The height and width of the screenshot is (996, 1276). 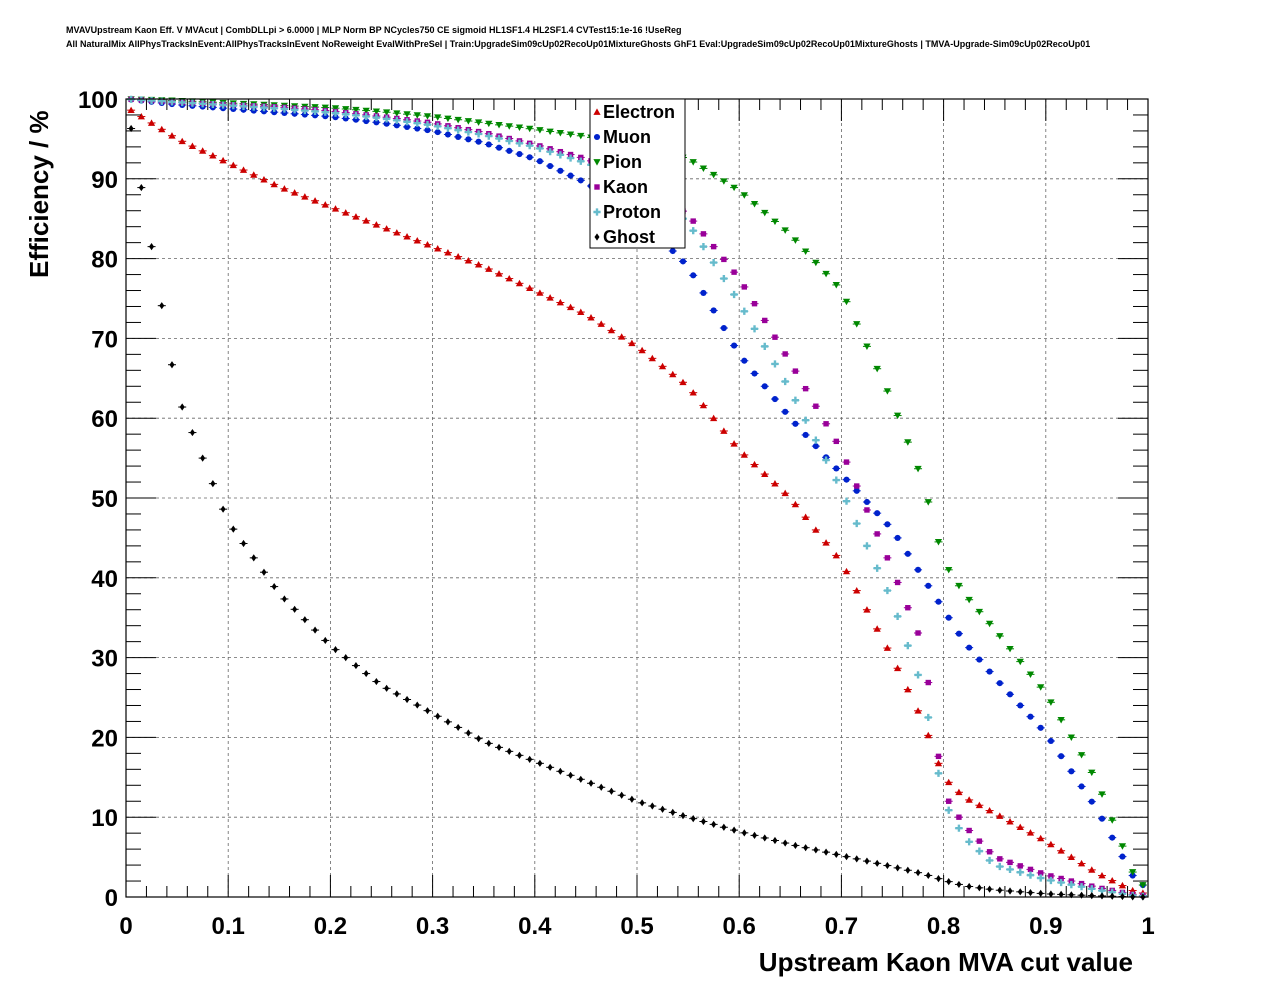 I want to click on x-tick-label: 0.5, so click(x=636, y=926).